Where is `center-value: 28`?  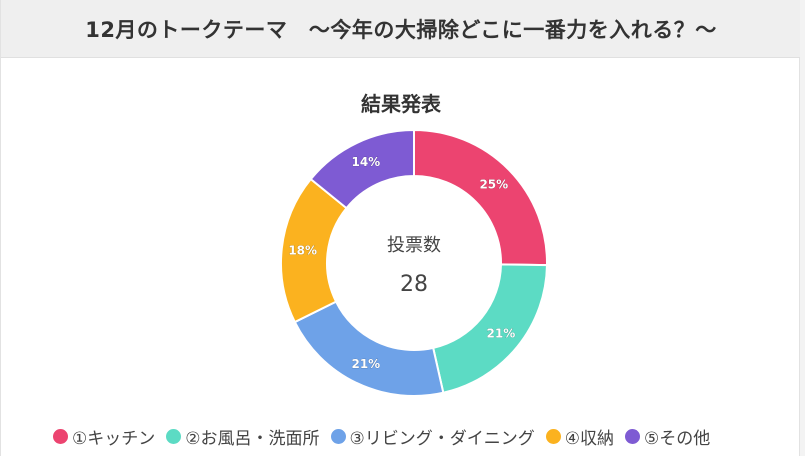
center-value: 28 is located at coordinates (414, 284).